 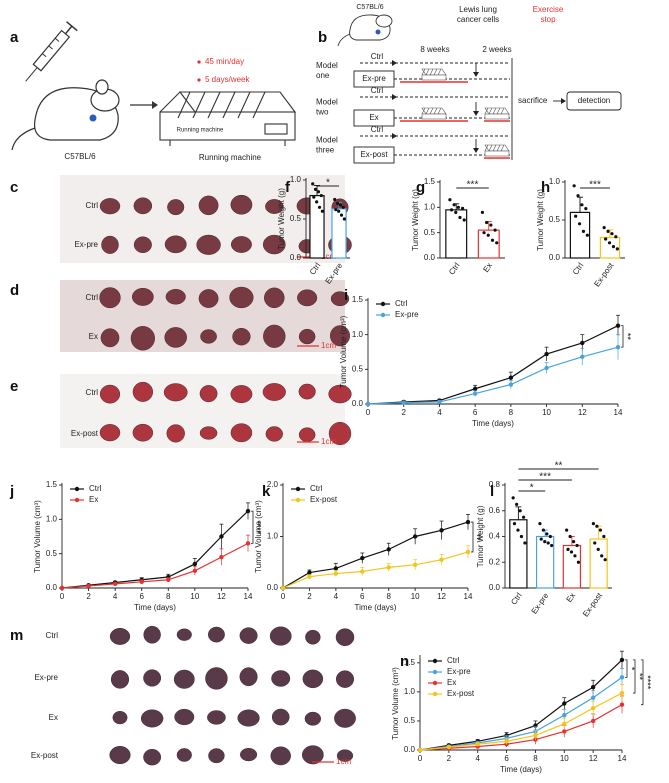 I want to click on significance-bracket, so click(x=622, y=336).